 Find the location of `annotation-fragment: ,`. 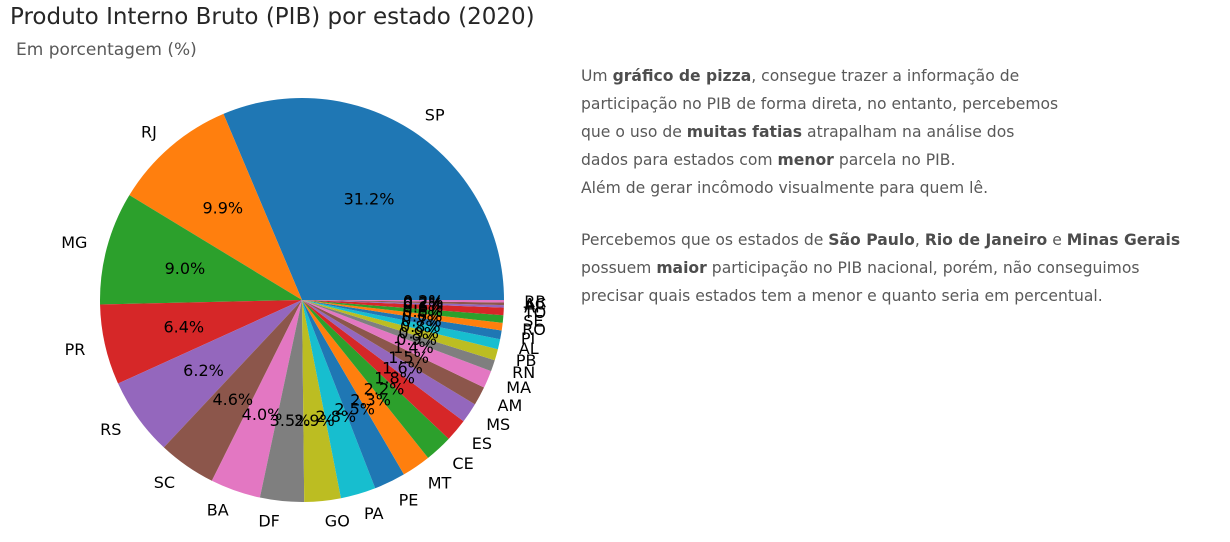

annotation-fragment: , is located at coordinates (919, 240).